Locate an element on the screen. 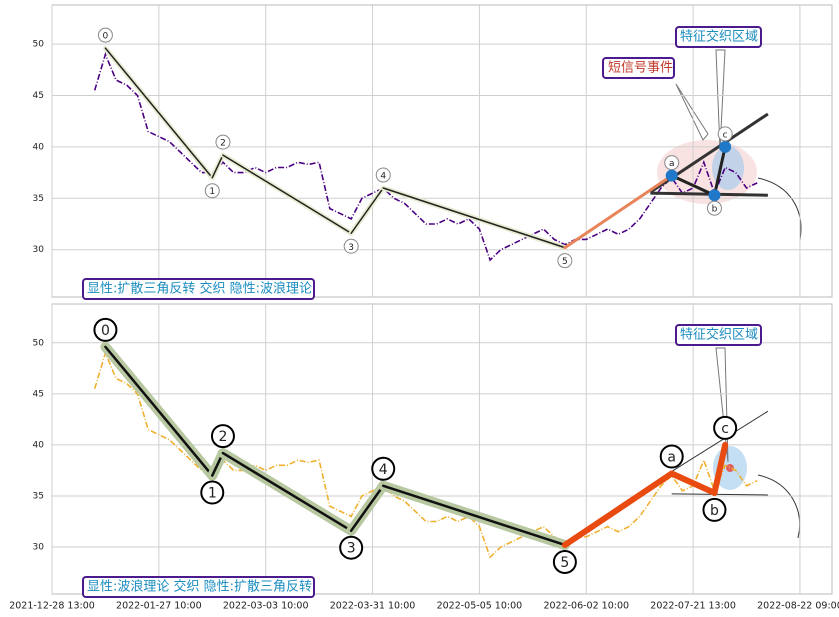 The height and width of the screenshot is (617, 839). x-tick-label: 2022-06-02 10:00 is located at coordinates (586, 606).